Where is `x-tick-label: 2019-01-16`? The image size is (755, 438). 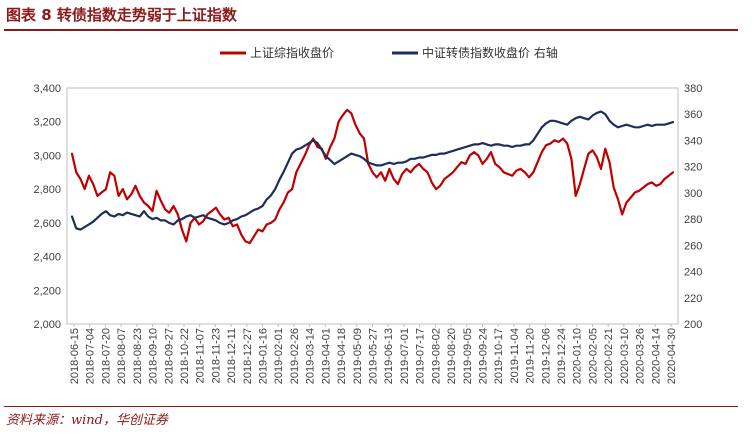
x-tick-label: 2019-01-16 is located at coordinates (264, 356).